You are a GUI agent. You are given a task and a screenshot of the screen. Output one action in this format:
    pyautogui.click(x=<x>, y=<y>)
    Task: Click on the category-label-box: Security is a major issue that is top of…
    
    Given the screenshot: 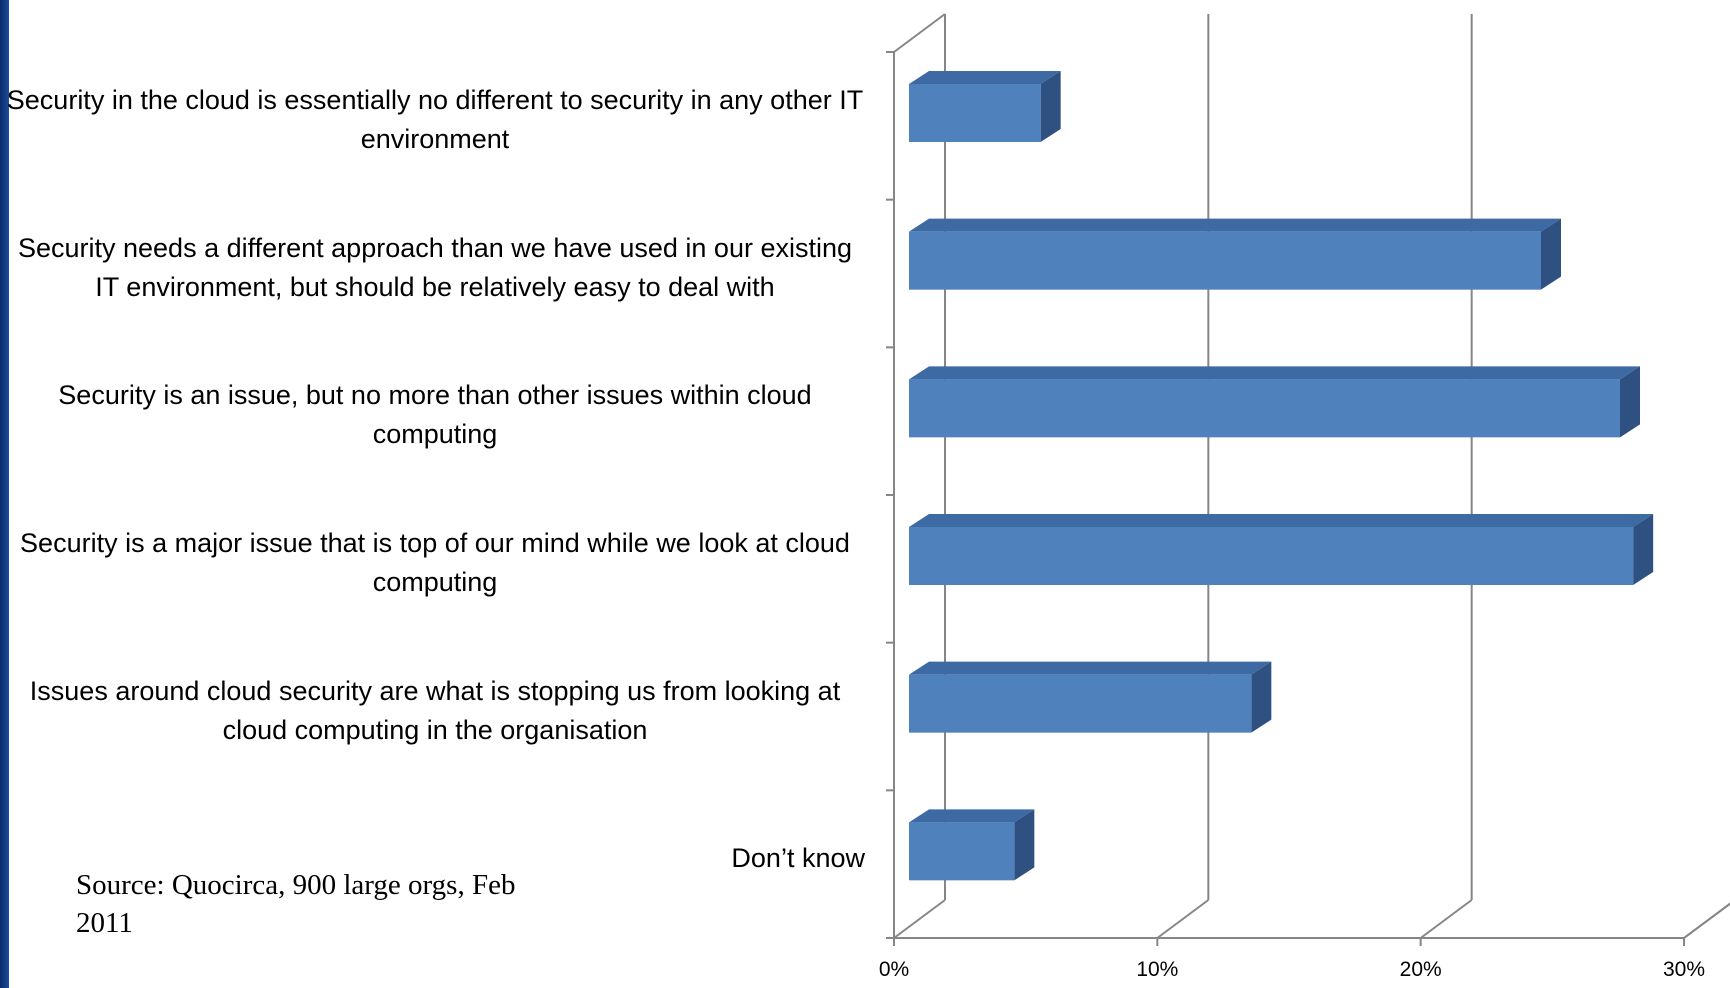 What is the action you would take?
    pyautogui.click(x=432, y=563)
    